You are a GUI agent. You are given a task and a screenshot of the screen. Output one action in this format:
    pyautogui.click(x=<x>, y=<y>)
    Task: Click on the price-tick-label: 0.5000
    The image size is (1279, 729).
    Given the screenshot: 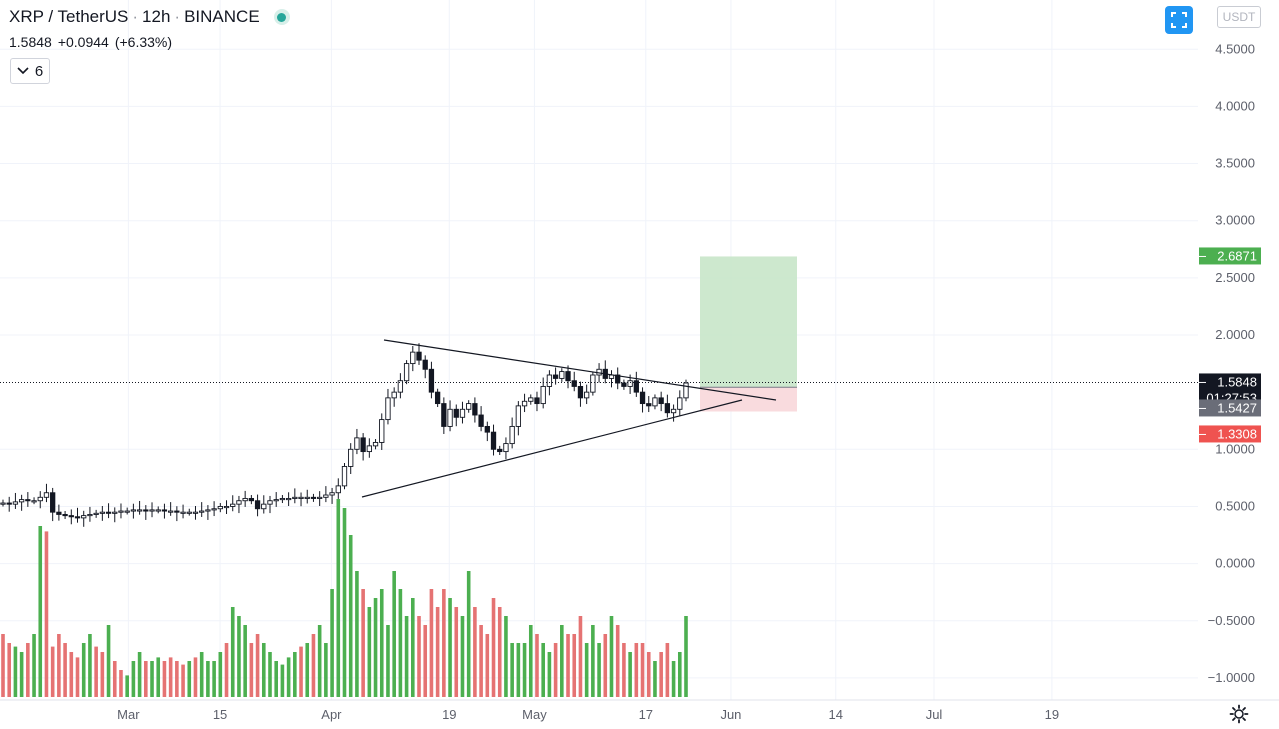 What is the action you would take?
    pyautogui.click(x=1235, y=505)
    